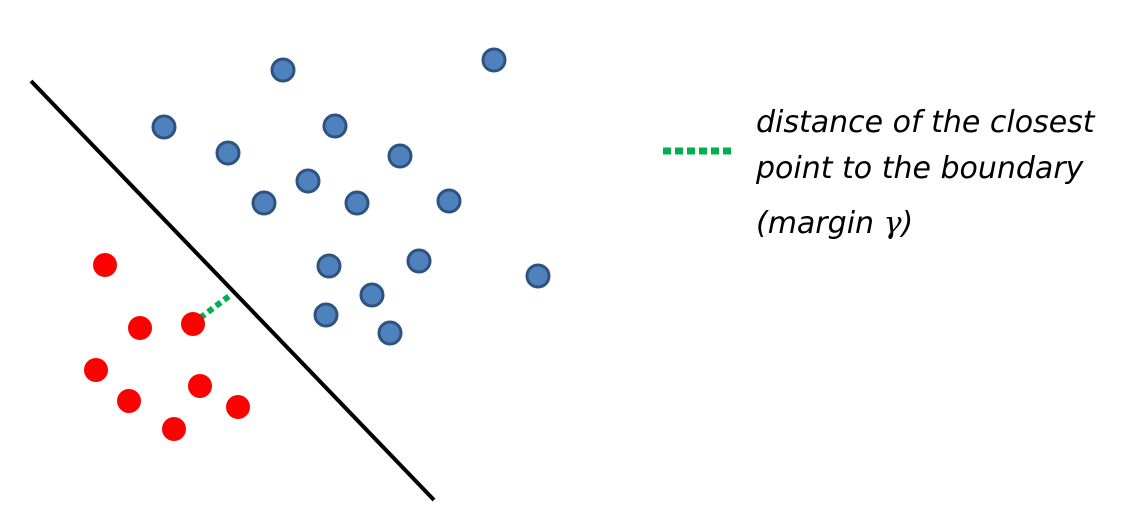 The width and height of the screenshot is (1126, 523). I want to click on legend-line-1: distance of the closest, so click(926, 122).